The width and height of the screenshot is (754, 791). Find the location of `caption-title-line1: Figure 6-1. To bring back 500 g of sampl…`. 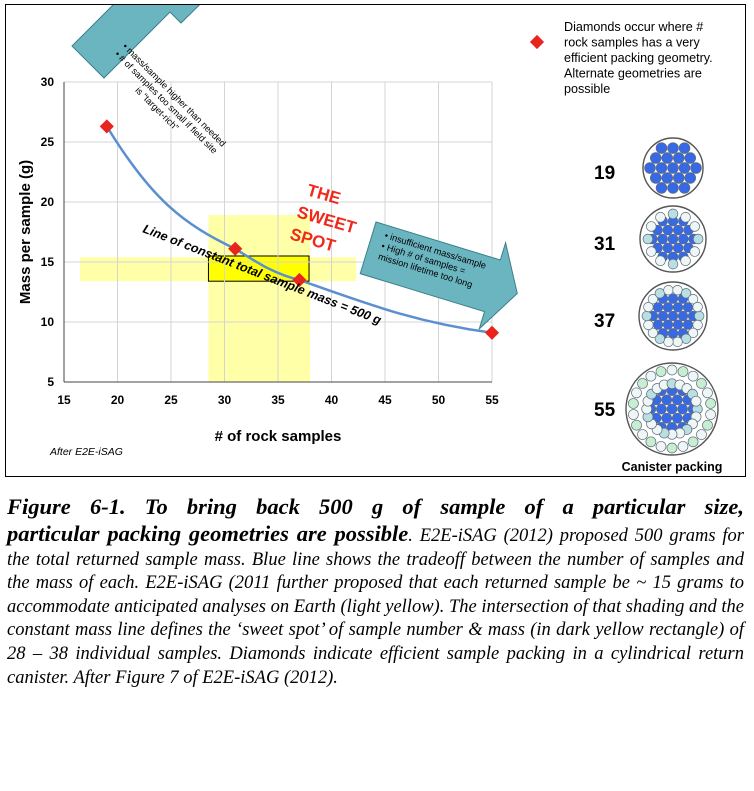

caption-title-line1: Figure 6-1. To bring back 500 g of sampl… is located at coordinates (375, 506).